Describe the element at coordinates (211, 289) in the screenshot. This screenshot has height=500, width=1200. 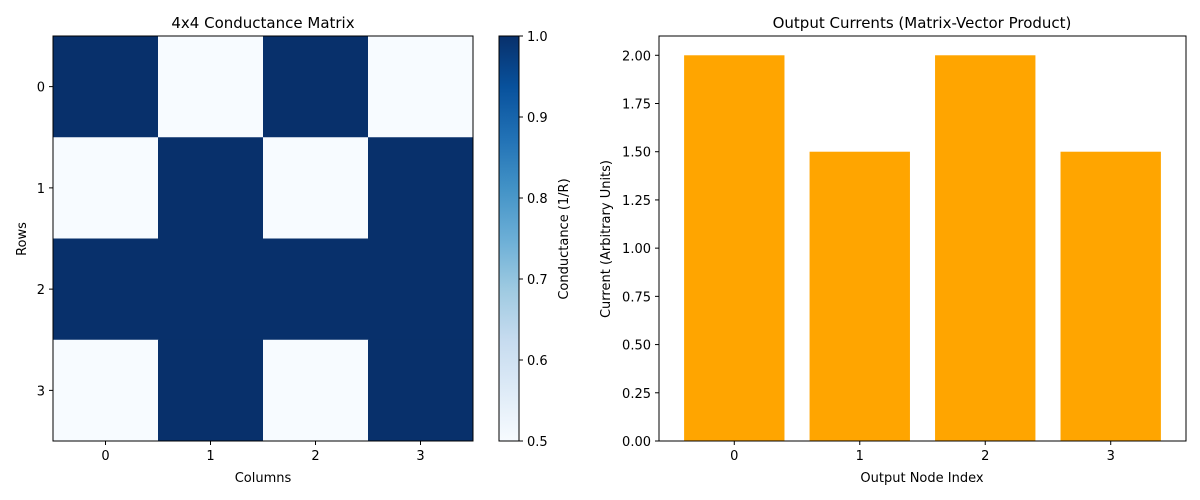
I see `heatmap-cell-r2-c1` at that location.